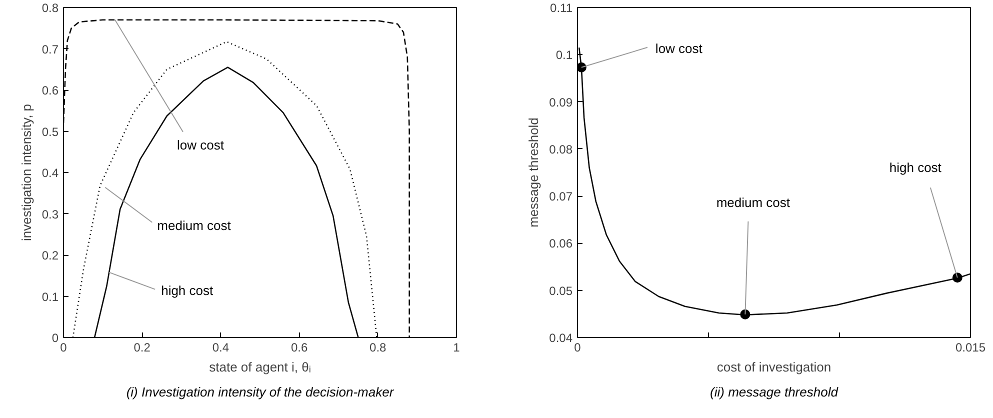 Image resolution: width=993 pixels, height=418 pixels. What do you see at coordinates (561, 243) in the screenshot?
I see `y-tick-label: 0.06` at bounding box center [561, 243].